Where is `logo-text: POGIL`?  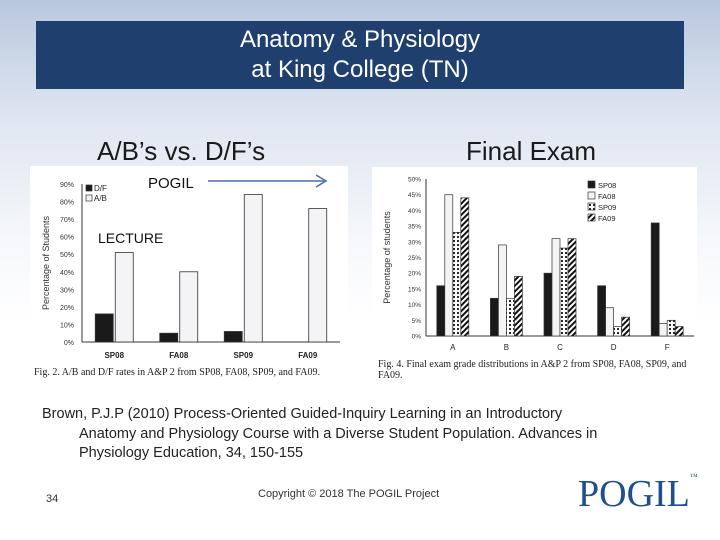
logo-text: POGIL is located at coordinates (634, 494).